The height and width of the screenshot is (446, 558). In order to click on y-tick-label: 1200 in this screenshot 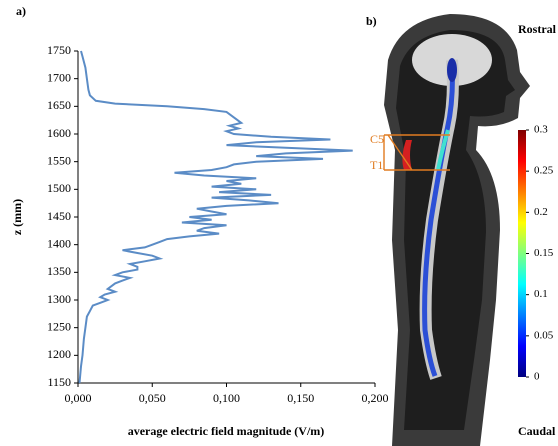, I will do `click(59, 354)`.